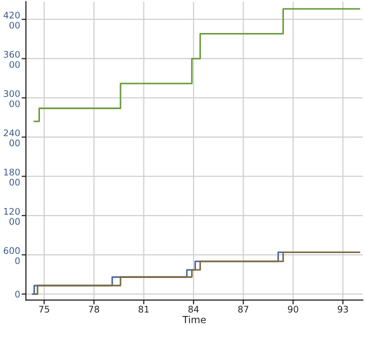 The image size is (365, 341). Describe the element at coordinates (293, 309) in the screenshot. I see `x-tick-label: 90` at that location.